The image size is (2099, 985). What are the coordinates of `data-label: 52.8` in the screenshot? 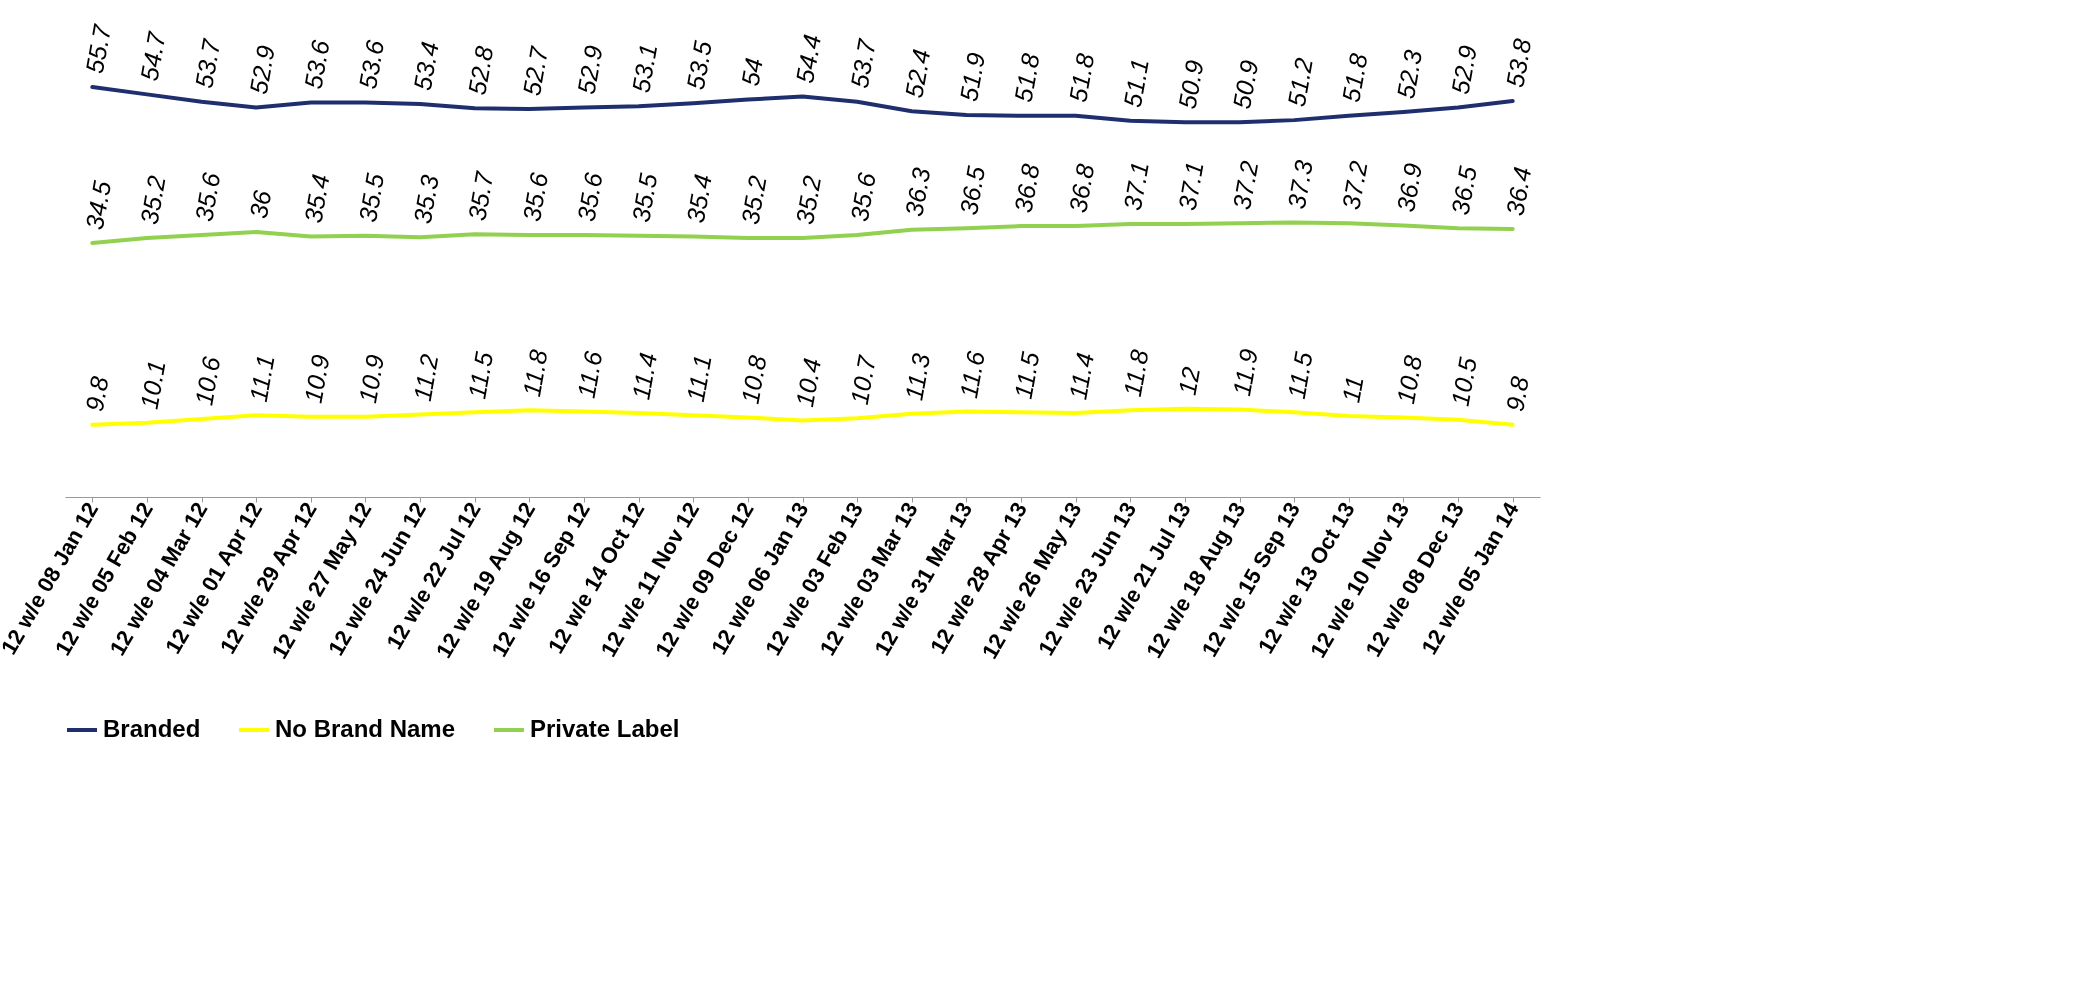 It's located at (480, 70).